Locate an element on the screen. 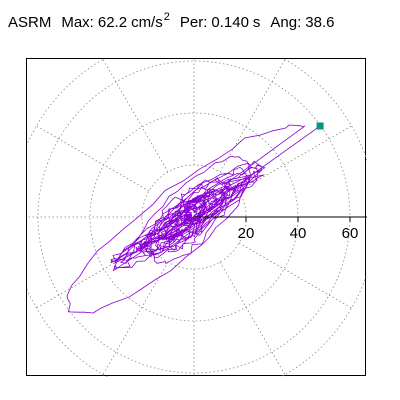 The image size is (400, 400). period-readout: Per: 0.140 s is located at coordinates (220, 22).